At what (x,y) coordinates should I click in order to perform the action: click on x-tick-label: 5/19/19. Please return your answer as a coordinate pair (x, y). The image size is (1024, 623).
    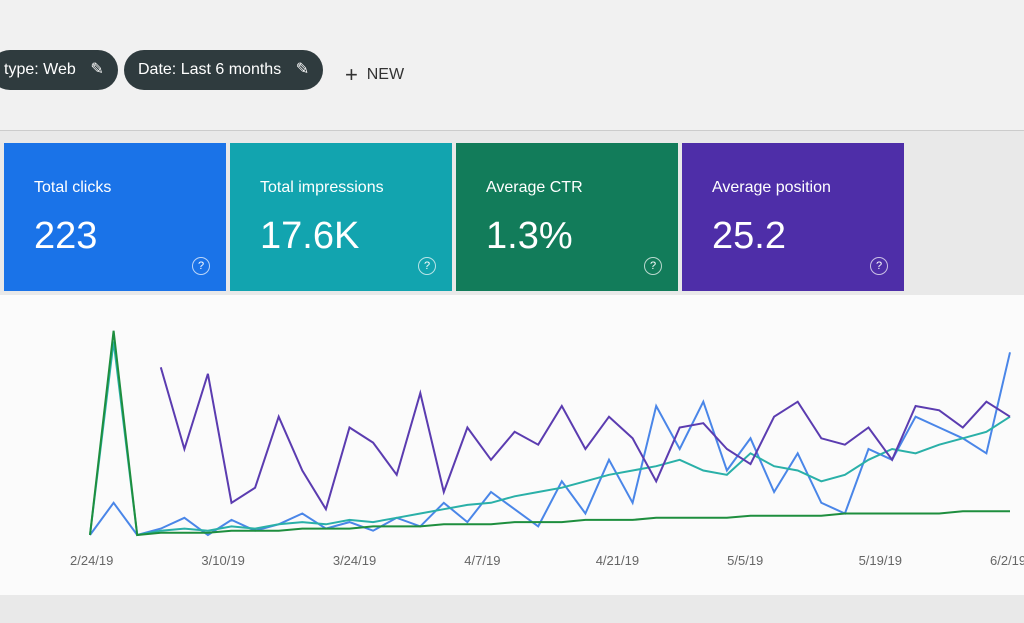
    Looking at the image, I should click on (880, 560).